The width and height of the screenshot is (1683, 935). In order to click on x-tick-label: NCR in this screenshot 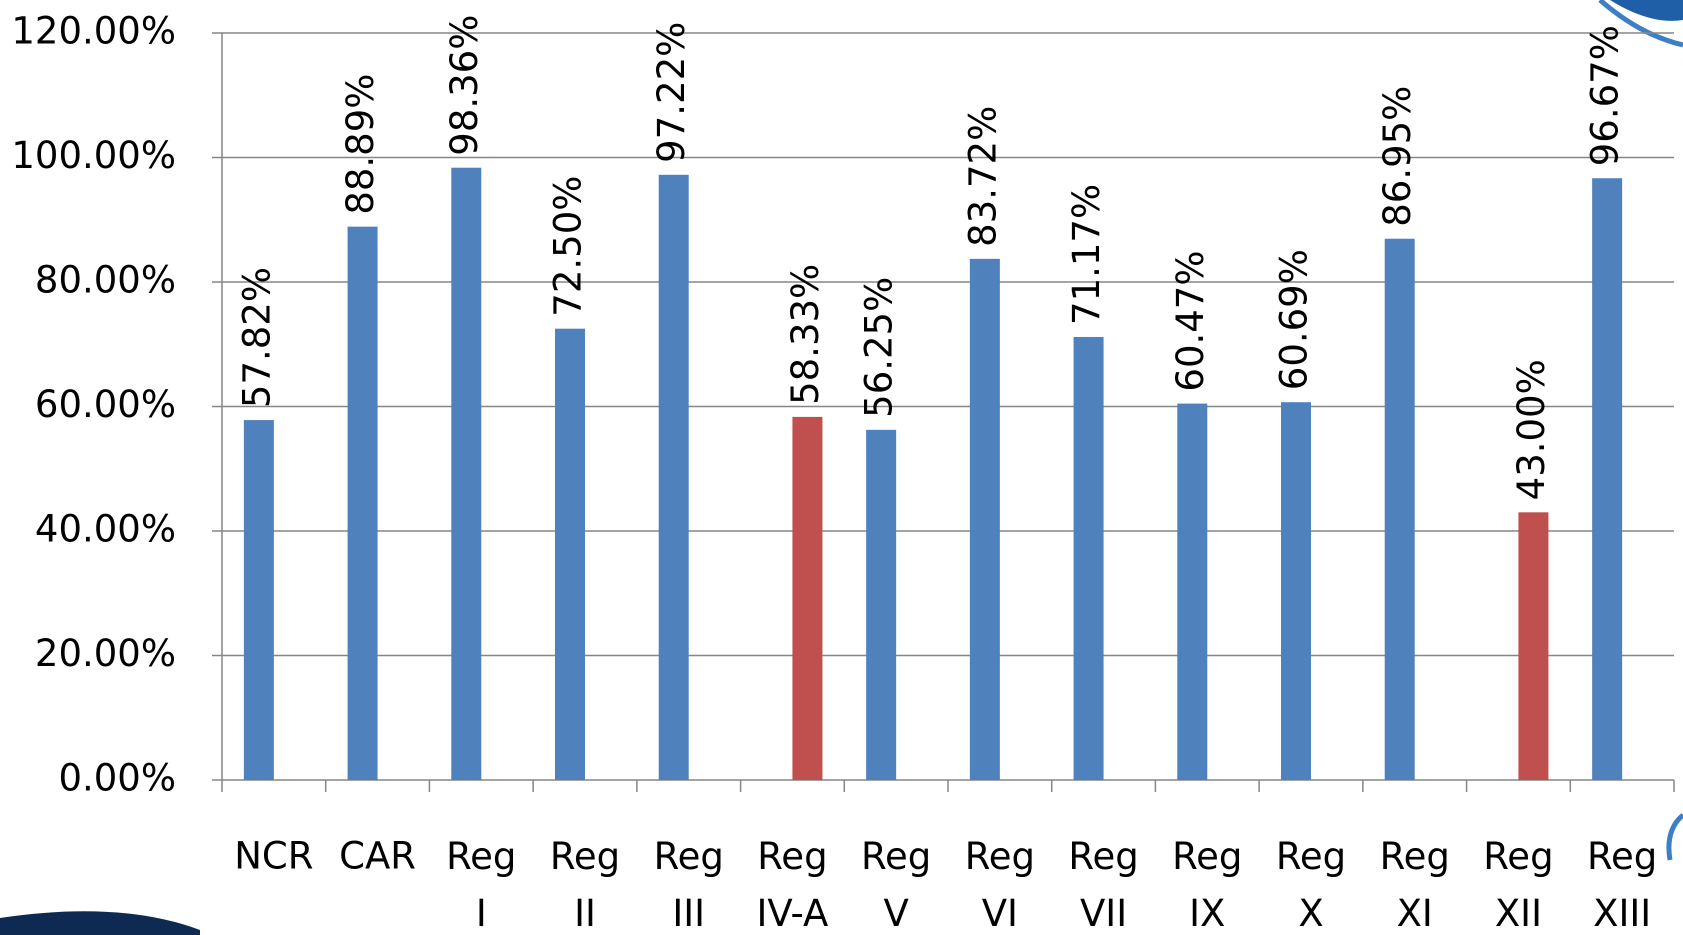, I will do `click(273, 856)`.